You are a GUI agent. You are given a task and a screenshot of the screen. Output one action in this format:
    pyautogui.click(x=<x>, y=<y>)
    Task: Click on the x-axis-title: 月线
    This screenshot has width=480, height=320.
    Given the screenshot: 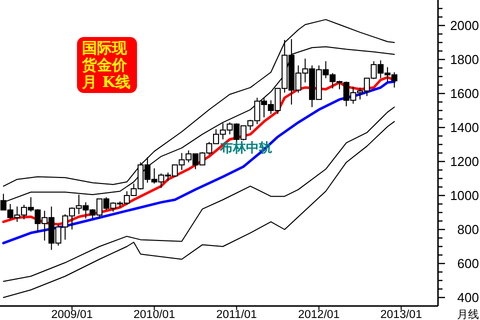 What is the action you would take?
    pyautogui.click(x=468, y=314)
    